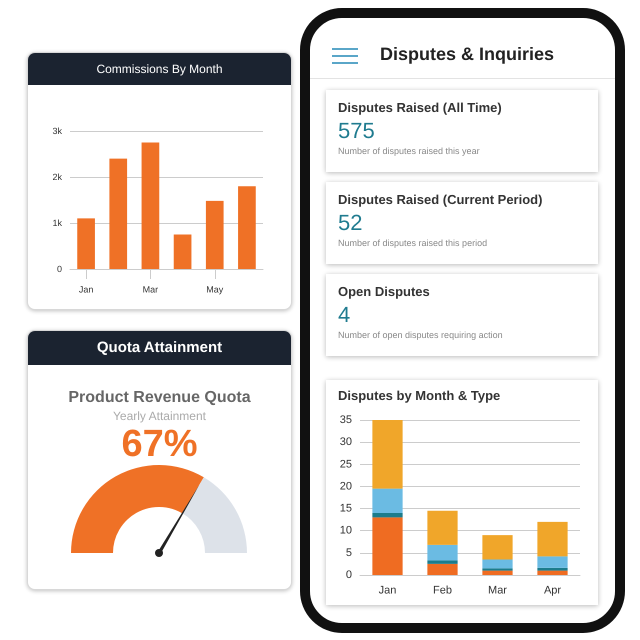 This screenshot has width=640, height=640. What do you see at coordinates (350, 223) in the screenshot?
I see `data-label: 52` at bounding box center [350, 223].